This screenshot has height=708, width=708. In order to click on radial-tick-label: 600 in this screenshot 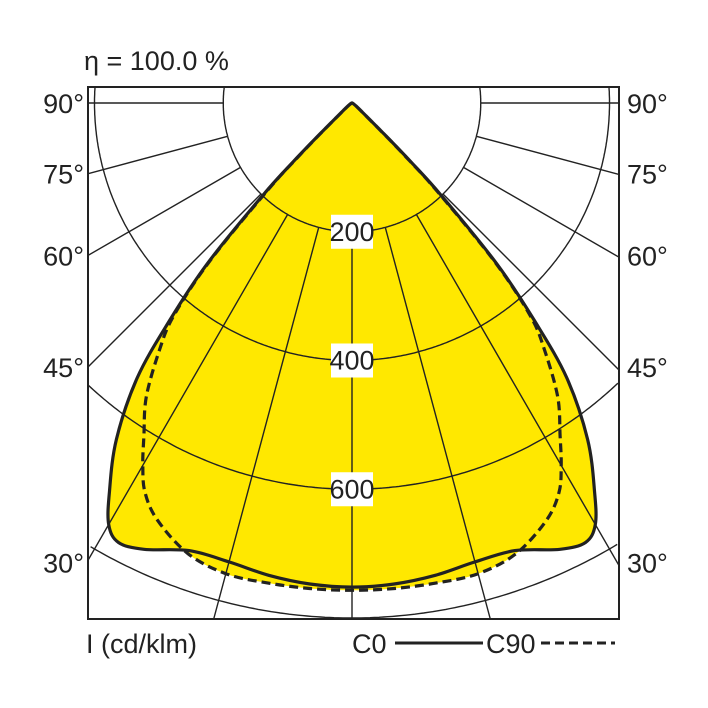, I will do `click(351, 489)`.